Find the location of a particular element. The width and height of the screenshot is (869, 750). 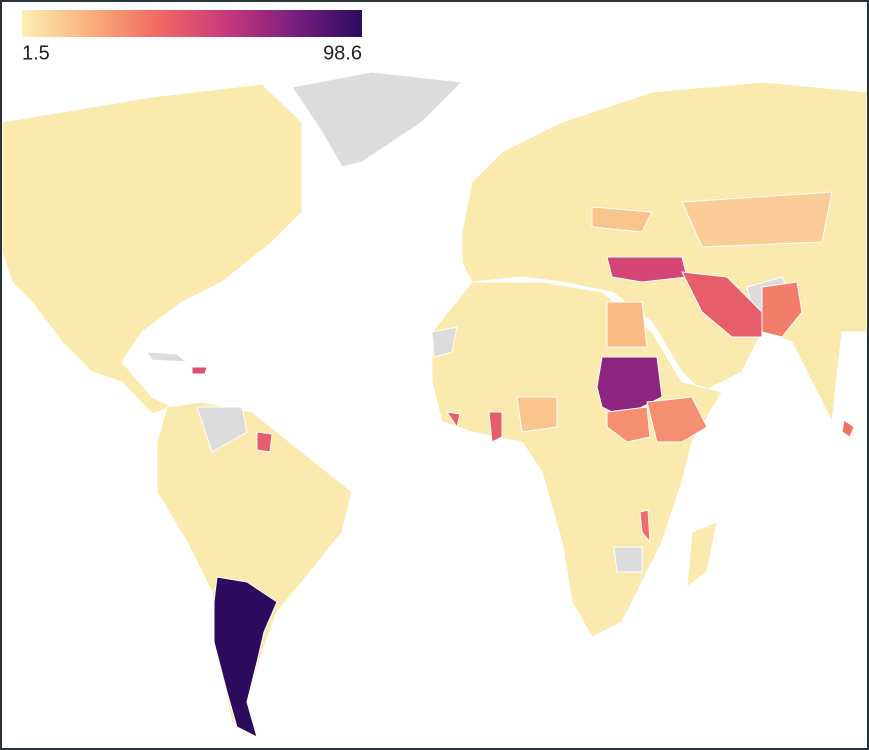

colorbar is located at coordinates (192, 23).